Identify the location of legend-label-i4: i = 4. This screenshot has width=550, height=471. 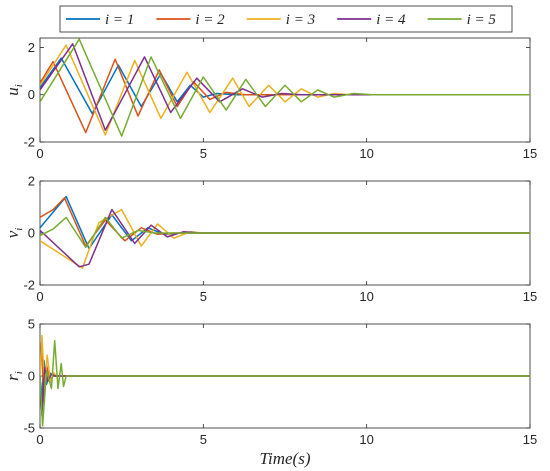
(391, 20).